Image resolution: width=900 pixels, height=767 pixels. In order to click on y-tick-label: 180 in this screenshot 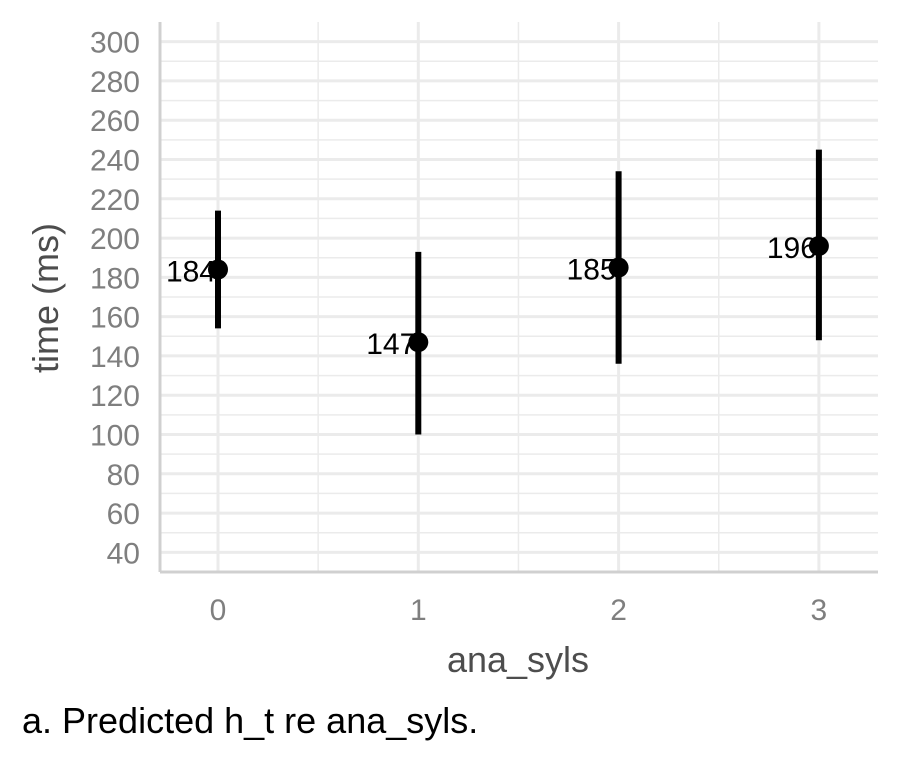, I will do `click(115, 278)`.